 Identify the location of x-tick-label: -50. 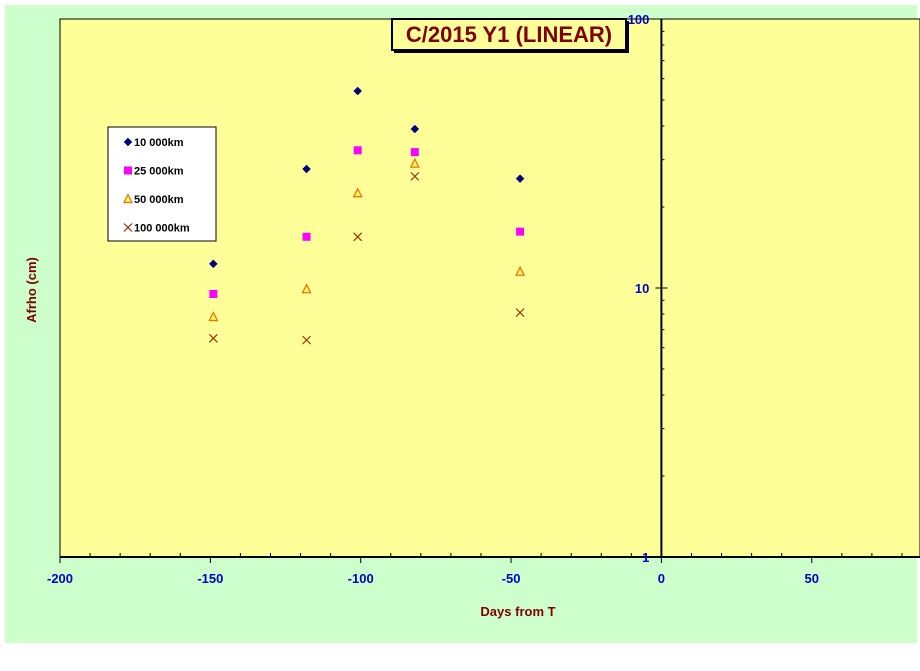
(511, 578).